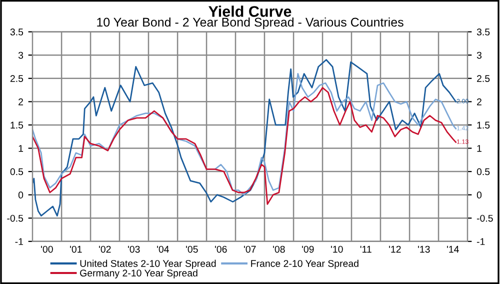 This screenshot has height=284, width=500. Describe the element at coordinates (483, 172) in the screenshot. I see `y2-tick-label: 0.5` at that location.